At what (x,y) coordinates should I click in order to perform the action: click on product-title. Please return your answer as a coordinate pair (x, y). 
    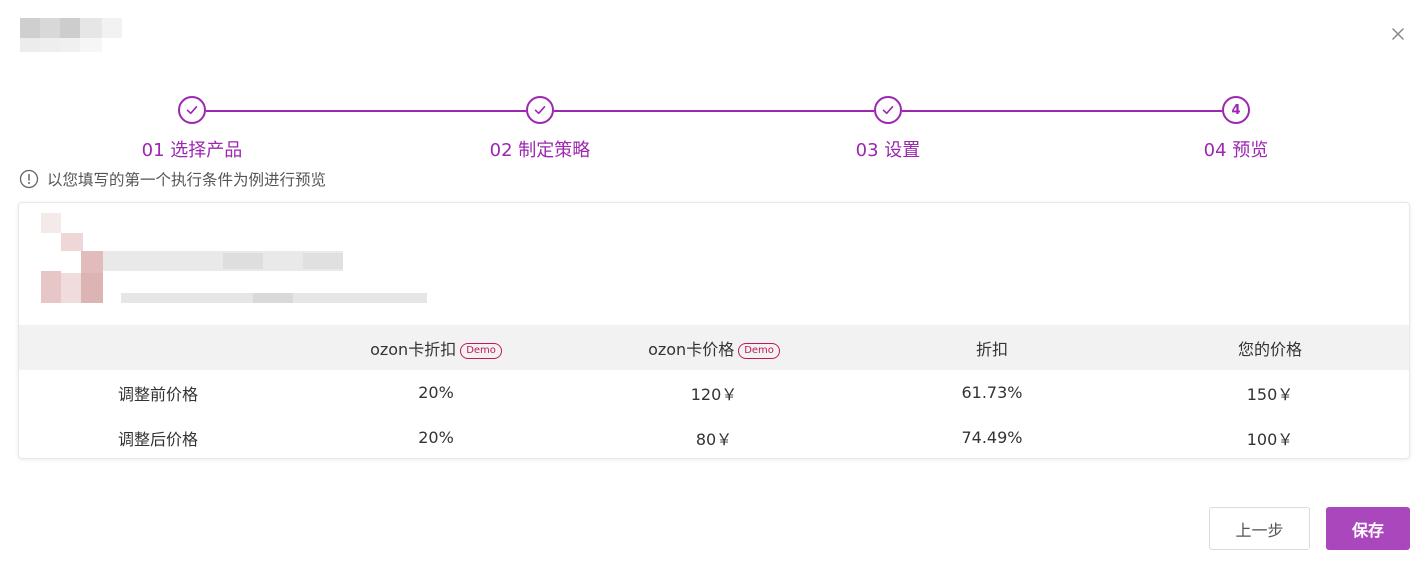
    Looking at the image, I should click on (278, 258).